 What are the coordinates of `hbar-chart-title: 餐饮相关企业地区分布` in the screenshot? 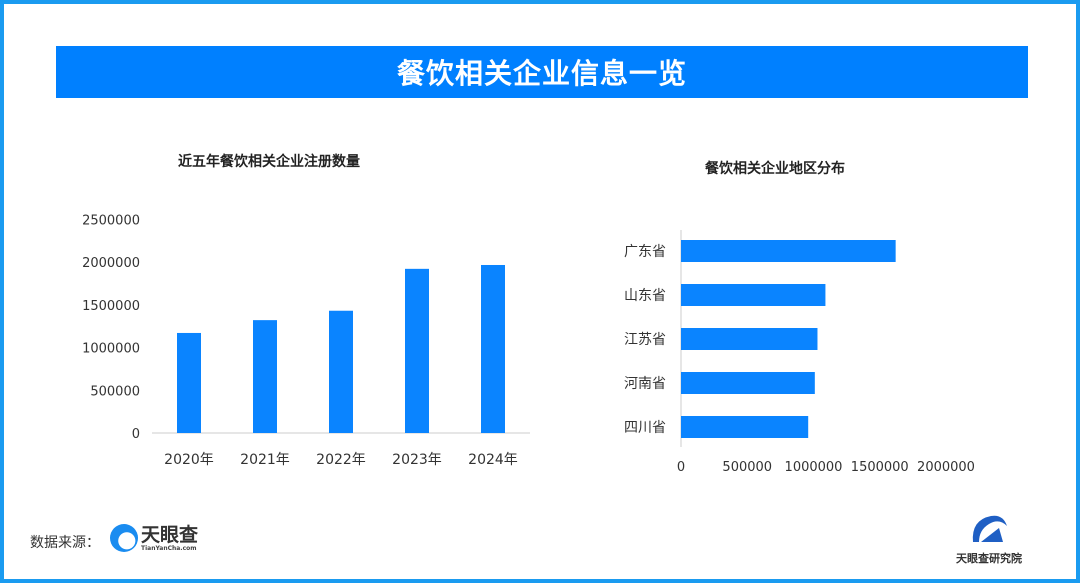 It's located at (775, 169).